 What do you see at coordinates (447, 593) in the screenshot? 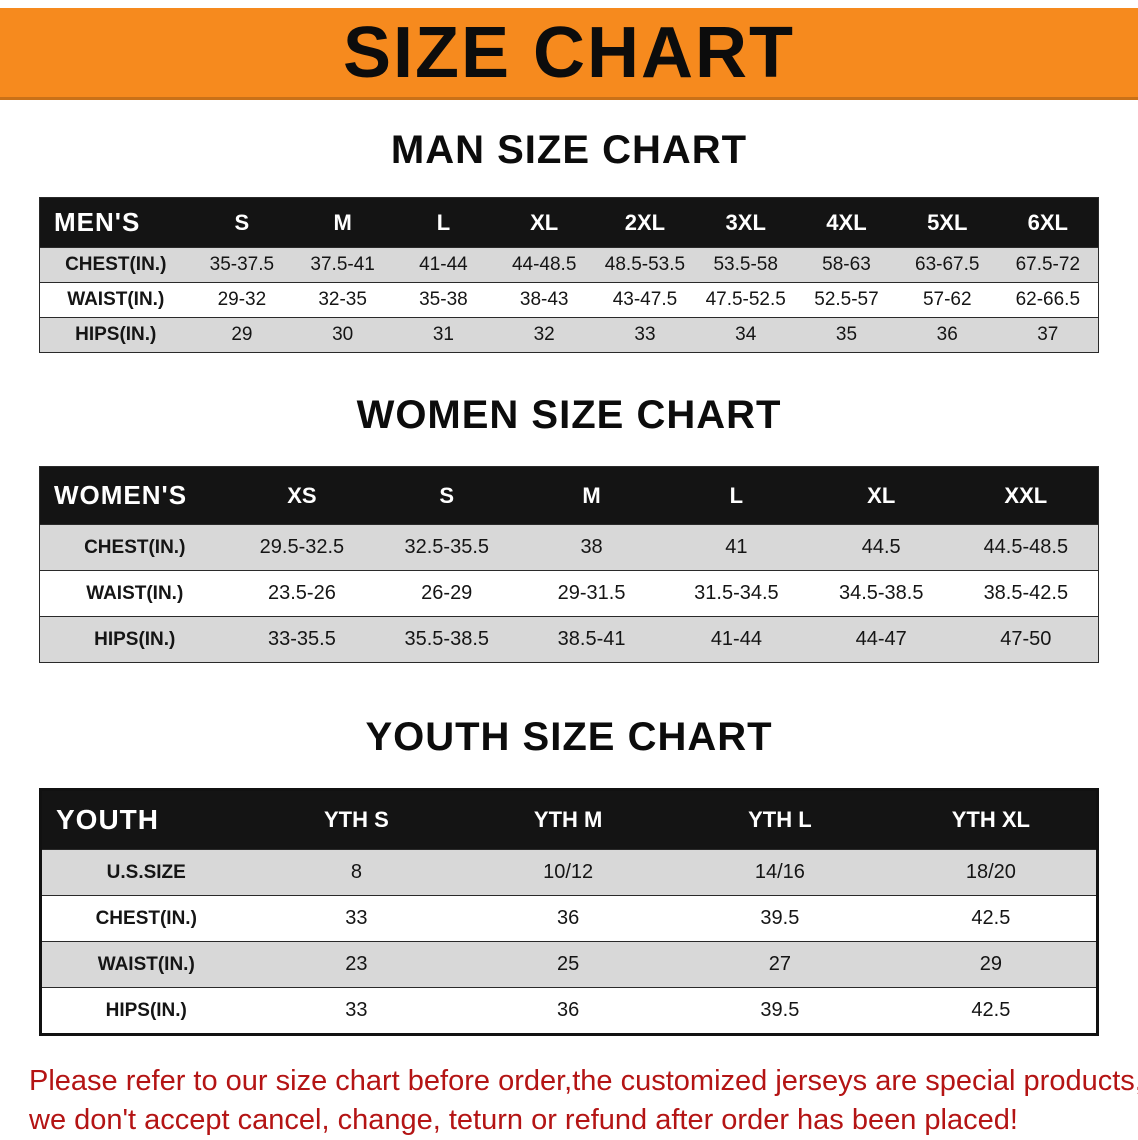
I see `size-value-cell: 26-29` at bounding box center [447, 593].